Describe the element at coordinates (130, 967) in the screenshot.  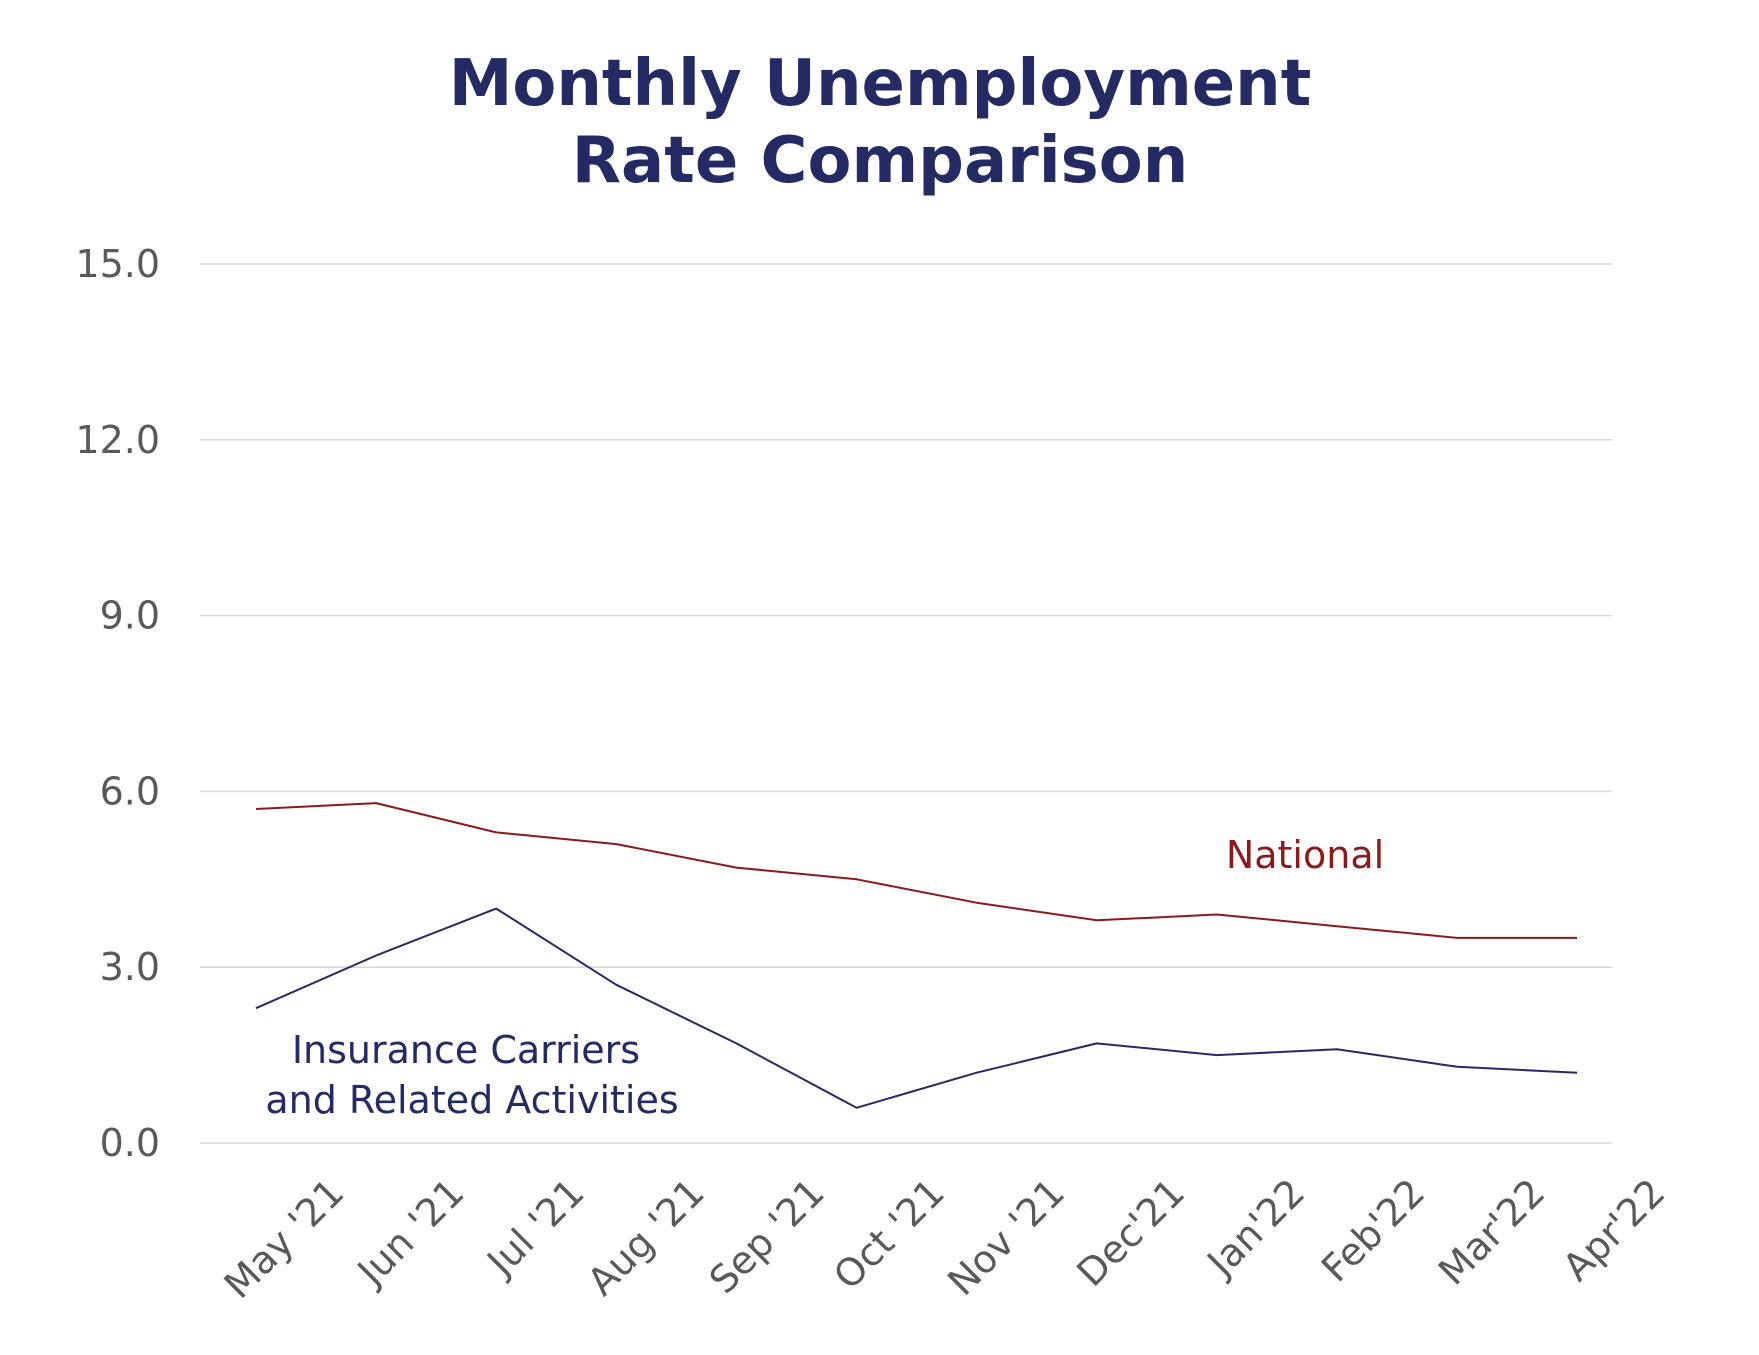
I see `y-tick-label: 3.0` at that location.